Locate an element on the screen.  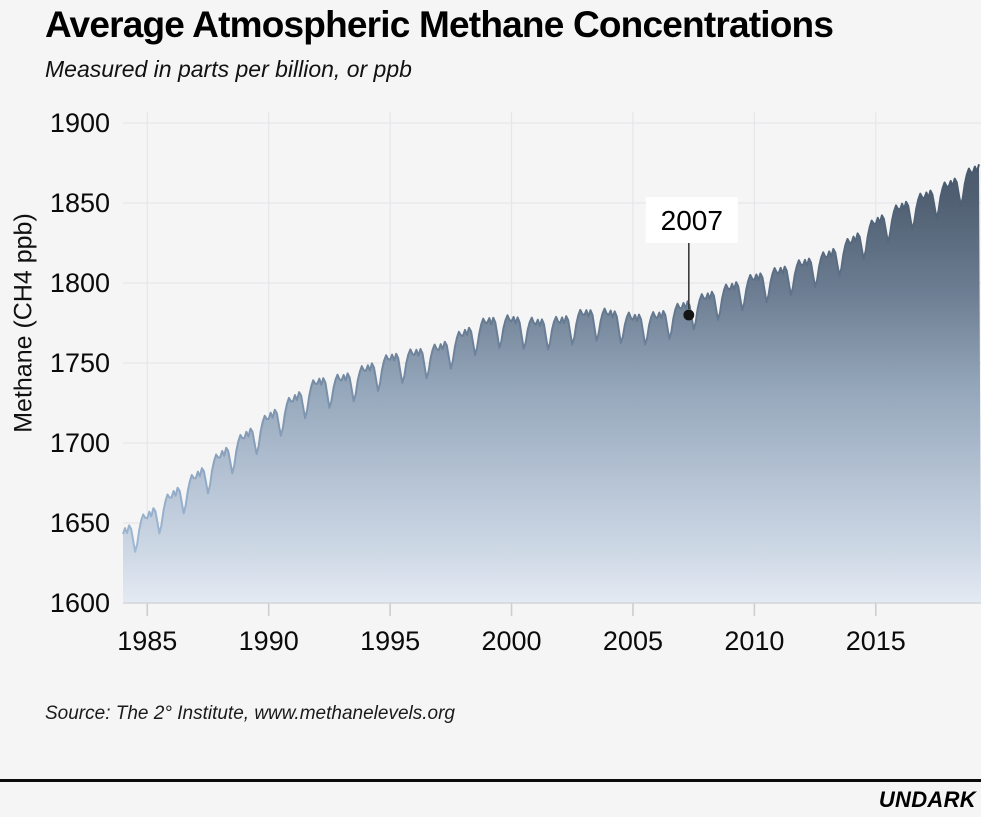
x-tick-label: 2005 is located at coordinates (633, 641).